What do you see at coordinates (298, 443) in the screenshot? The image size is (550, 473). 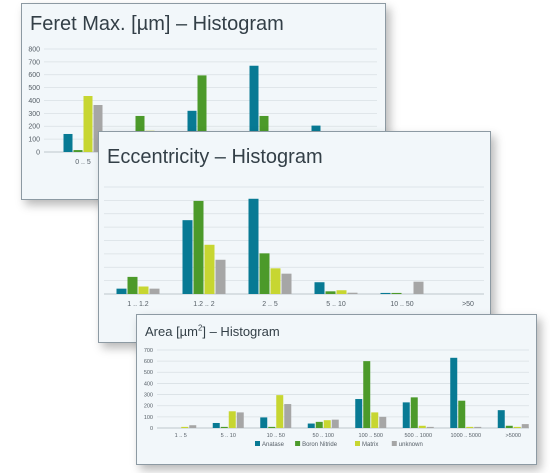 I see `legend-swatch-boron-nitride` at bounding box center [298, 443].